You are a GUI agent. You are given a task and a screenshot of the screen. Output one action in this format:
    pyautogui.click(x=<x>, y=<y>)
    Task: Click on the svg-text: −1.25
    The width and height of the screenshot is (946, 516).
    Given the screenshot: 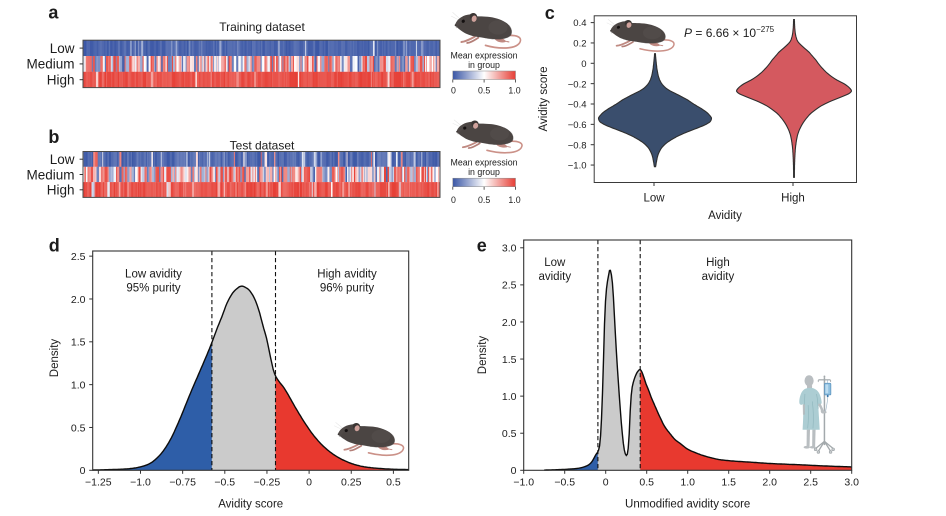 What is the action you would take?
    pyautogui.click(x=98, y=482)
    